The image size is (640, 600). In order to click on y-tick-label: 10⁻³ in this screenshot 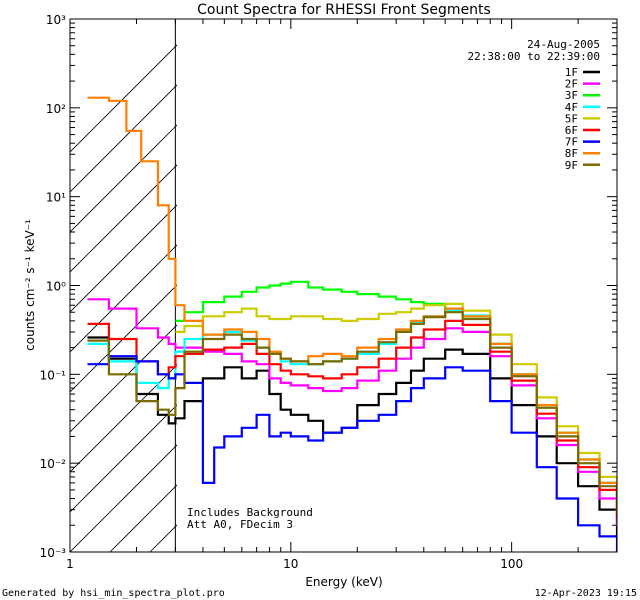, I will do `click(53, 553)`.